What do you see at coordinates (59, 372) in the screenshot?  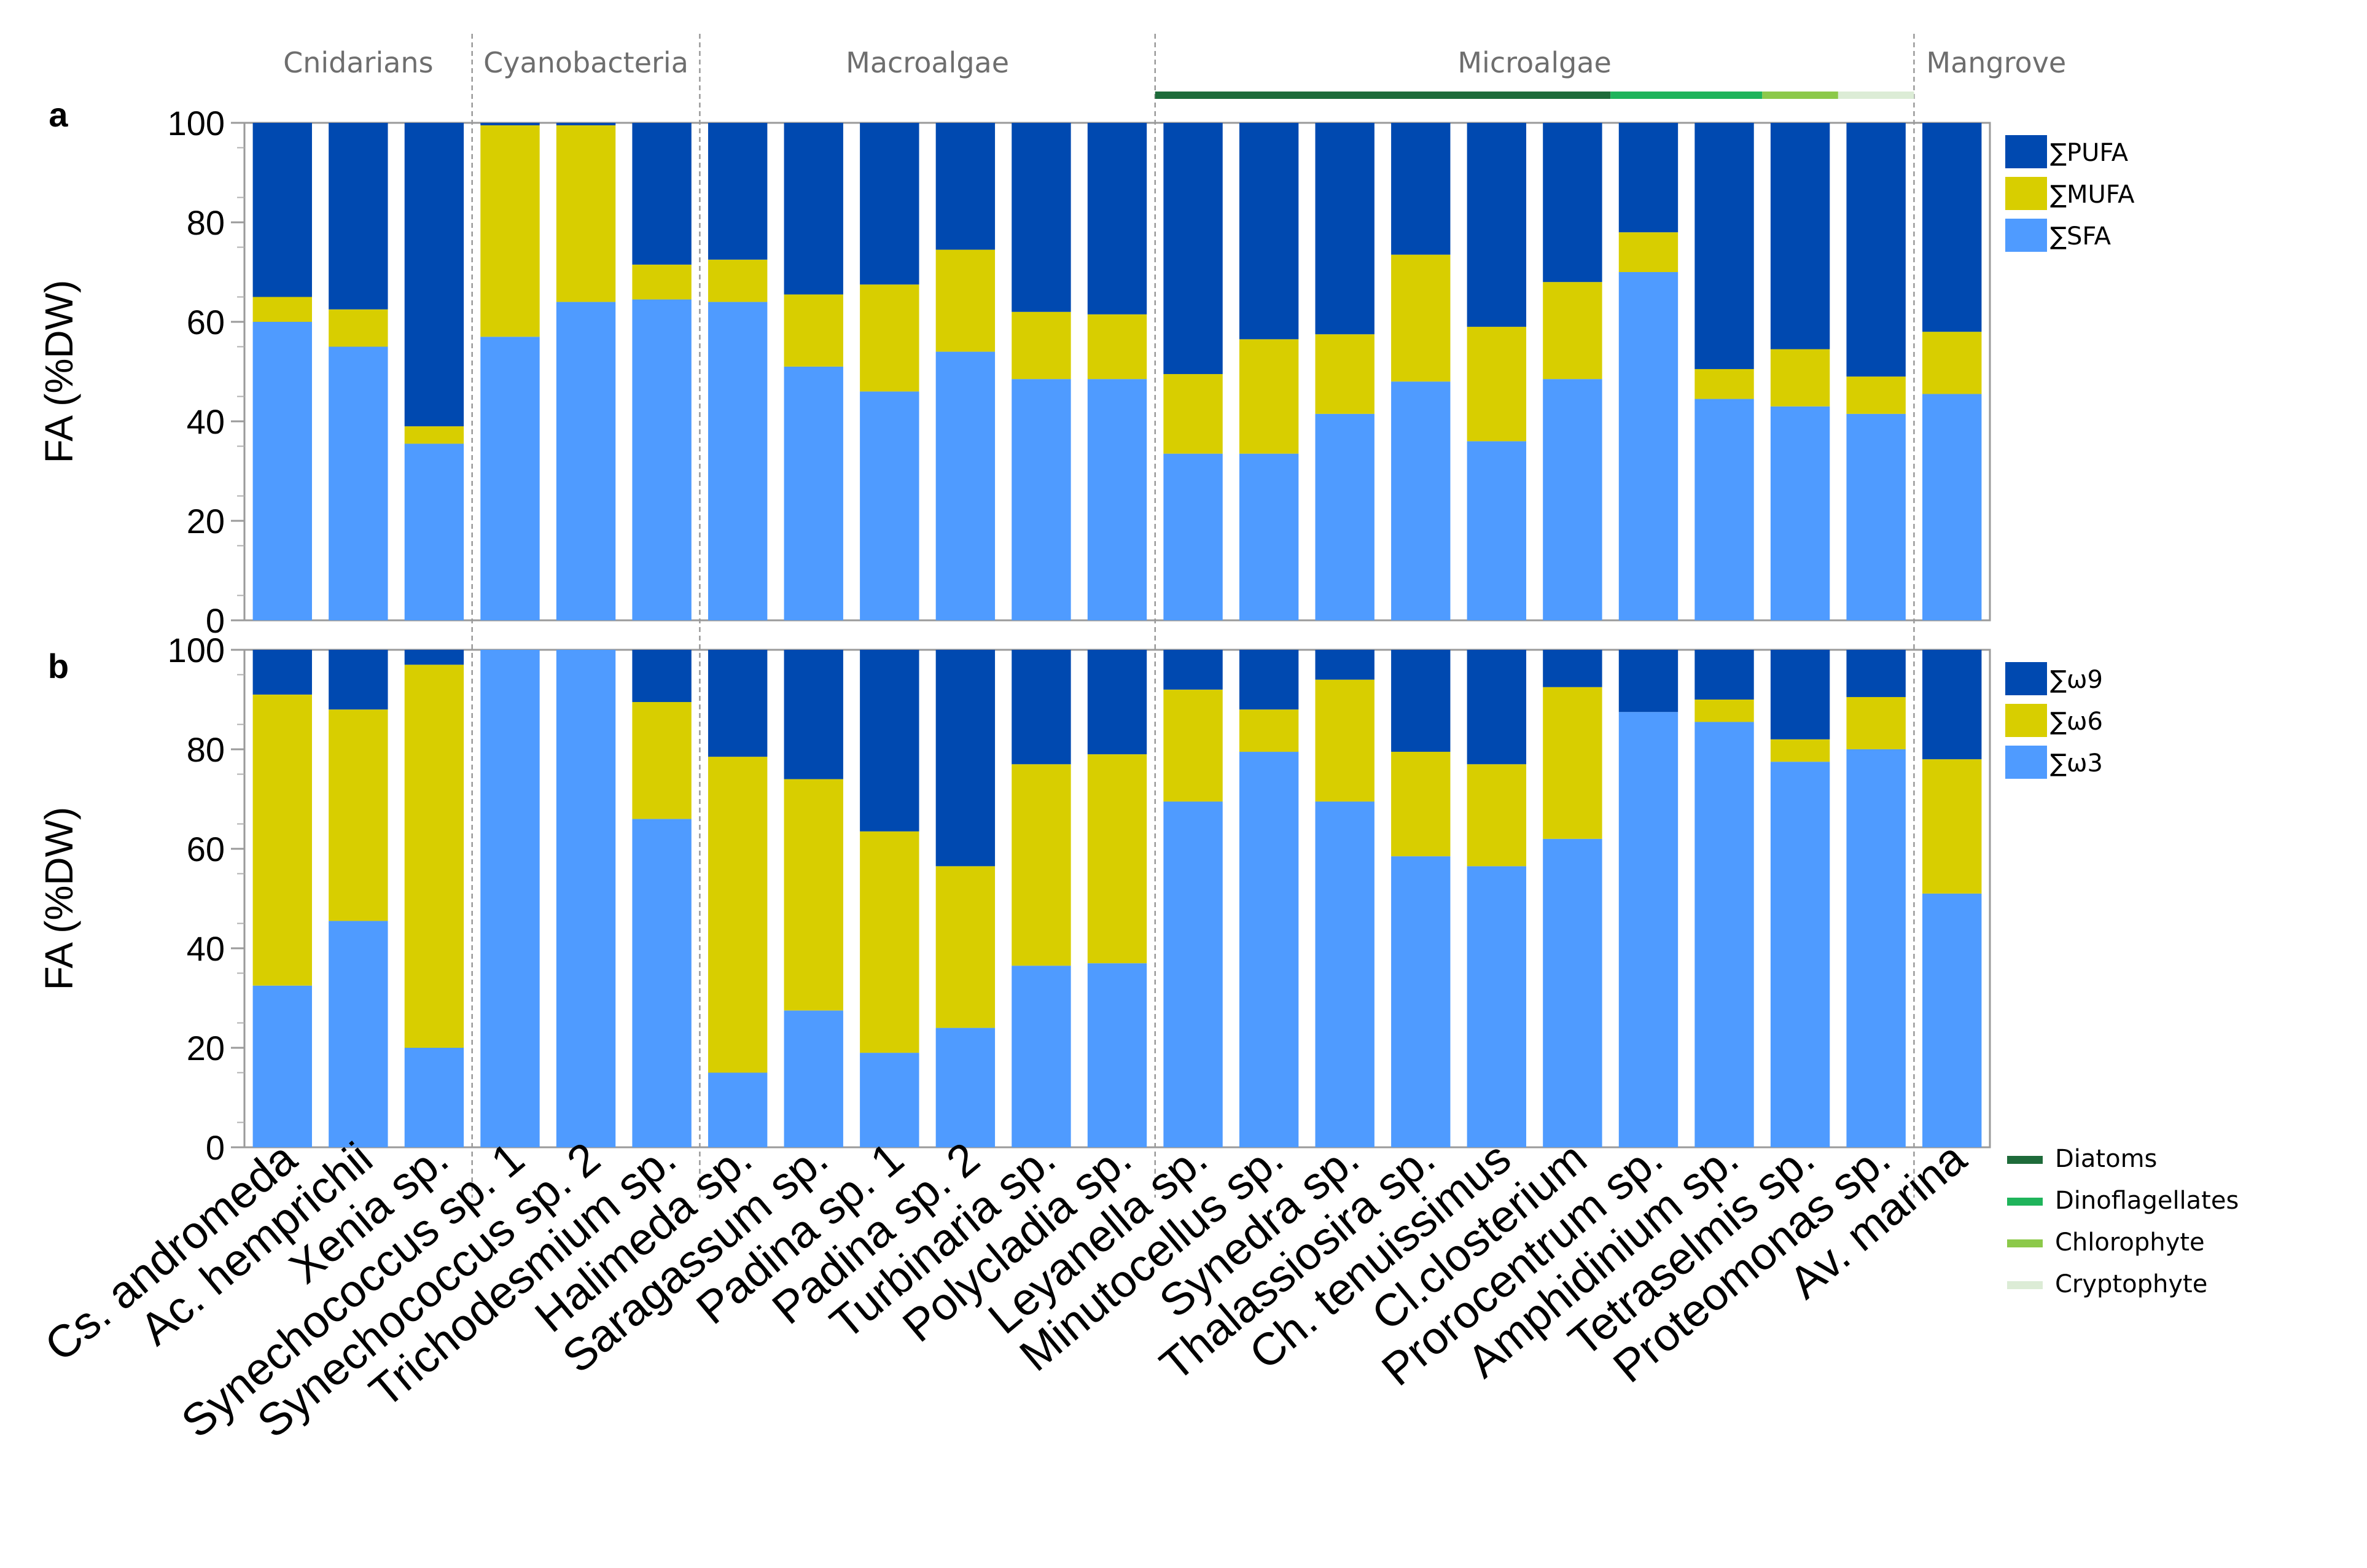 I see `y-axis-label-a: FA (%DW)` at bounding box center [59, 372].